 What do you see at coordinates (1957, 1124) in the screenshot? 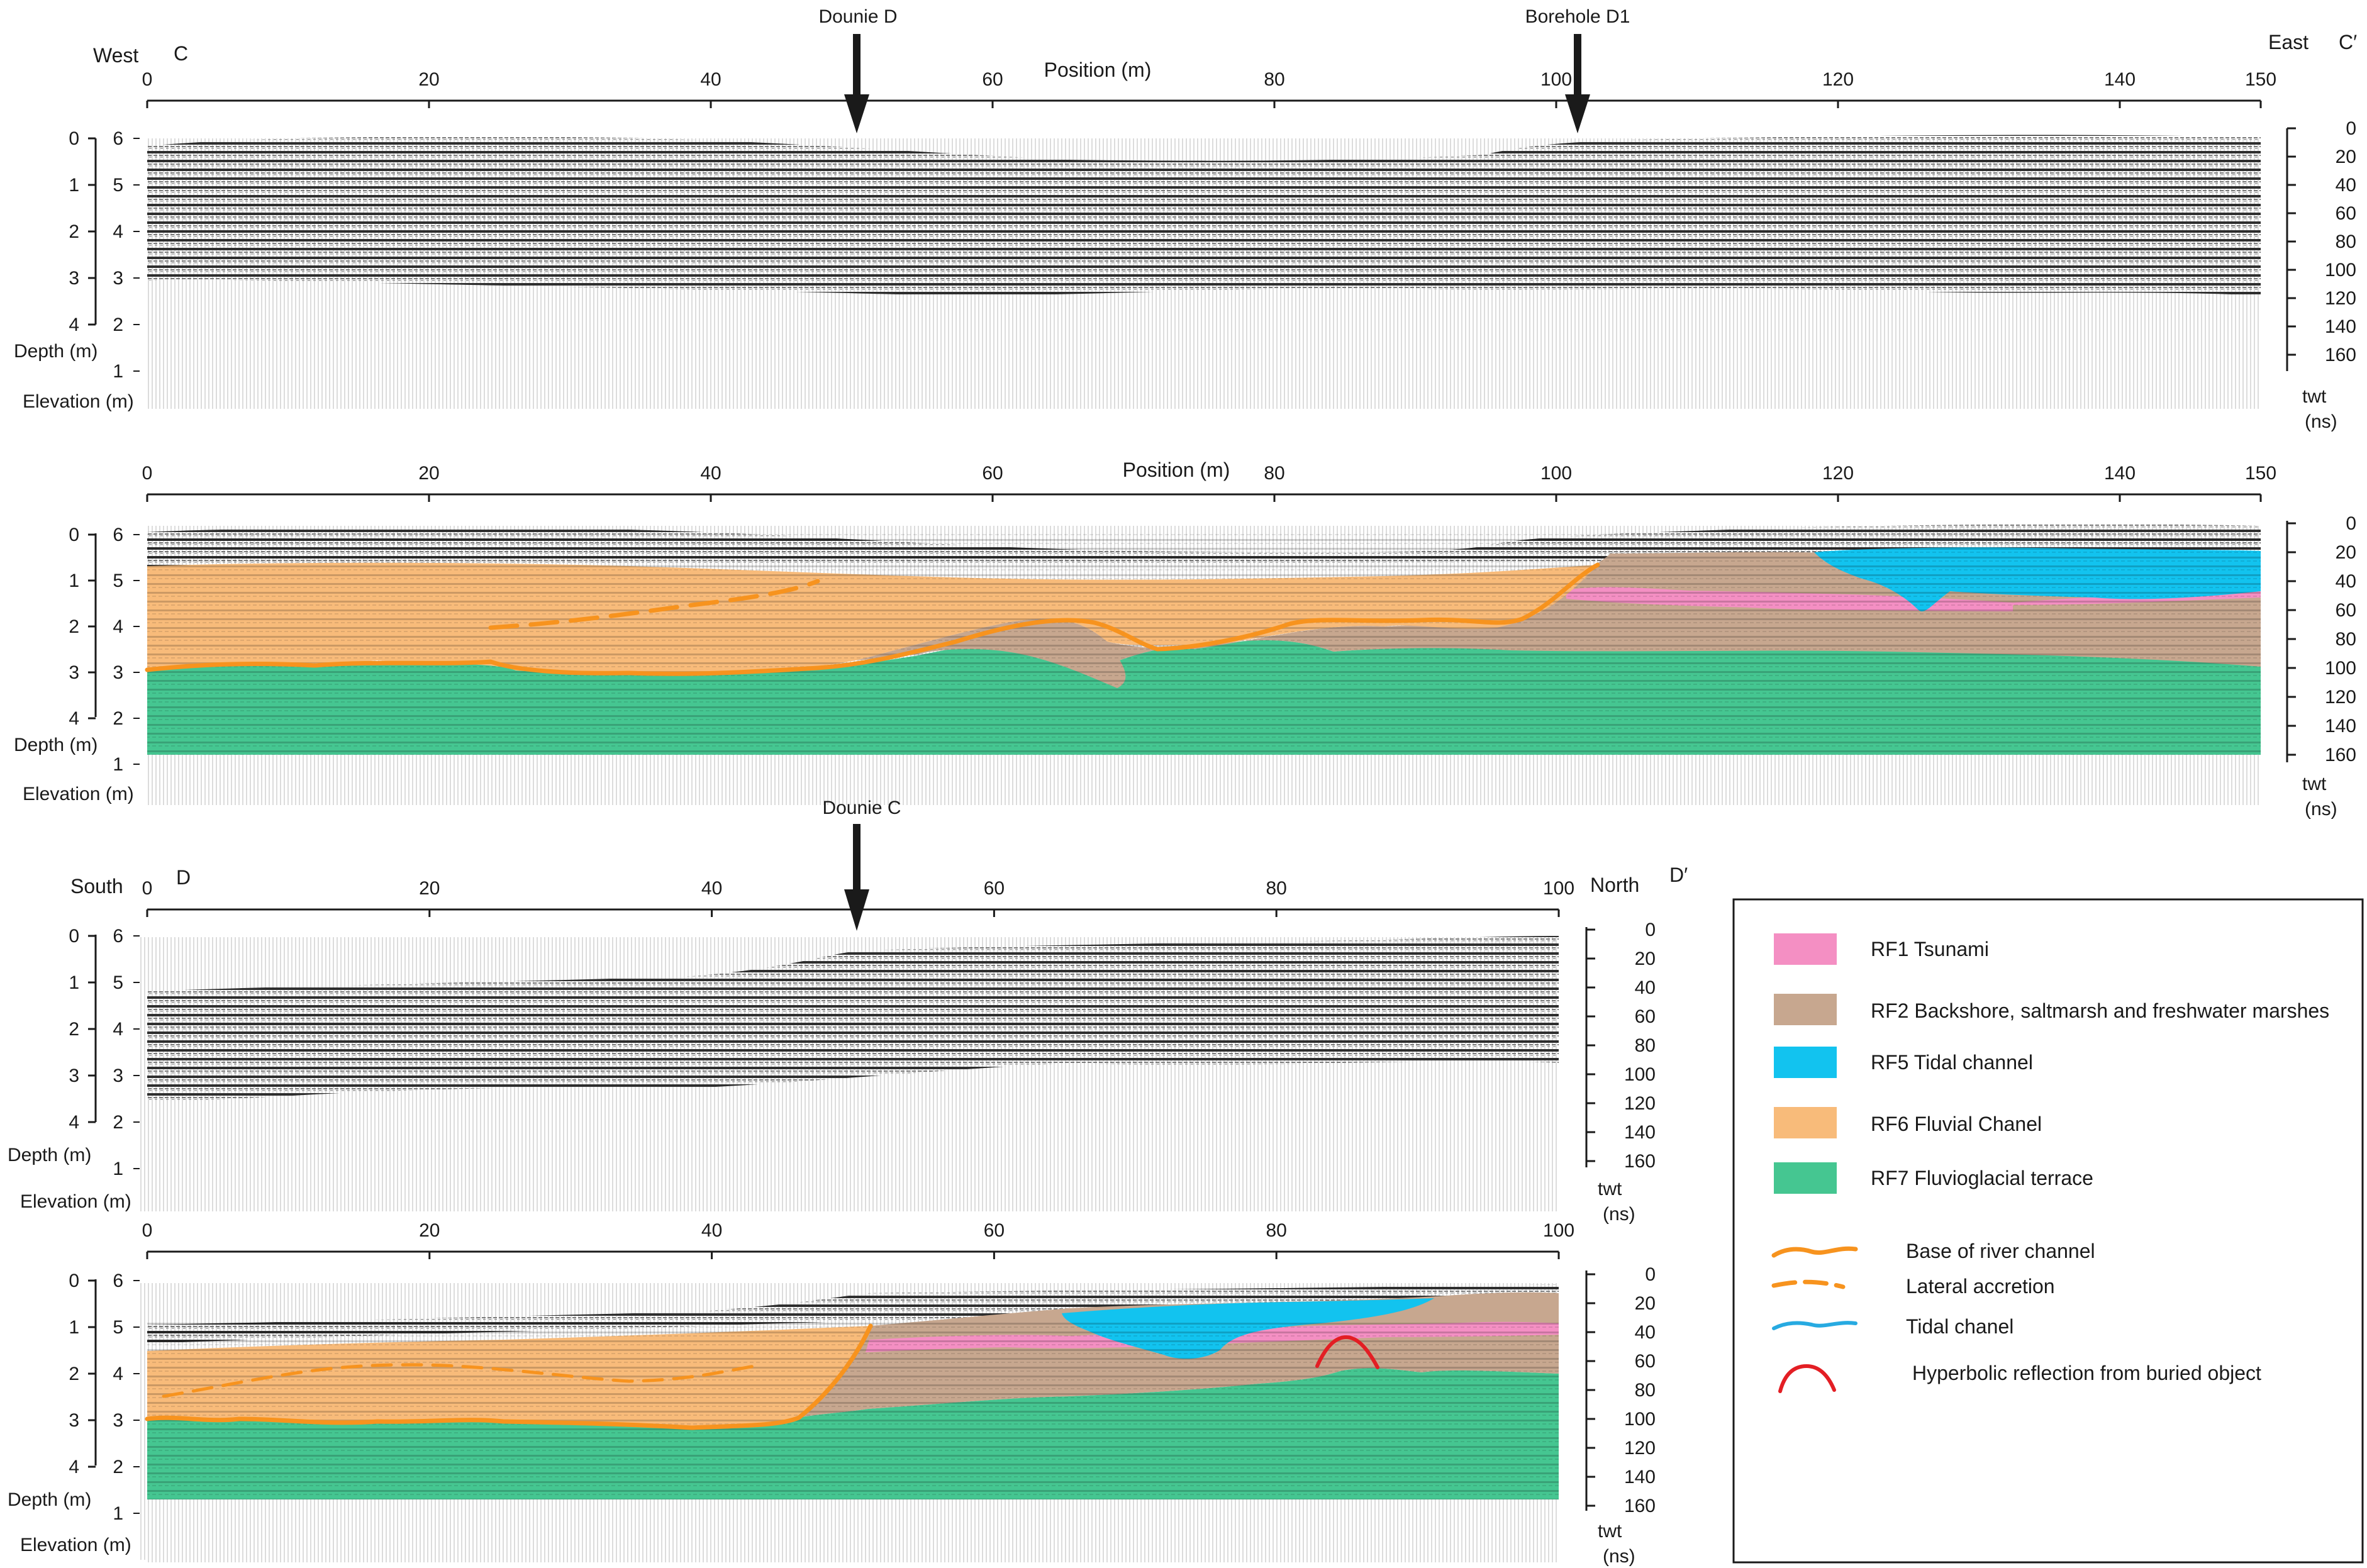
I see `legend-label-rf6: RF6 Fluvial Chanel` at bounding box center [1957, 1124].